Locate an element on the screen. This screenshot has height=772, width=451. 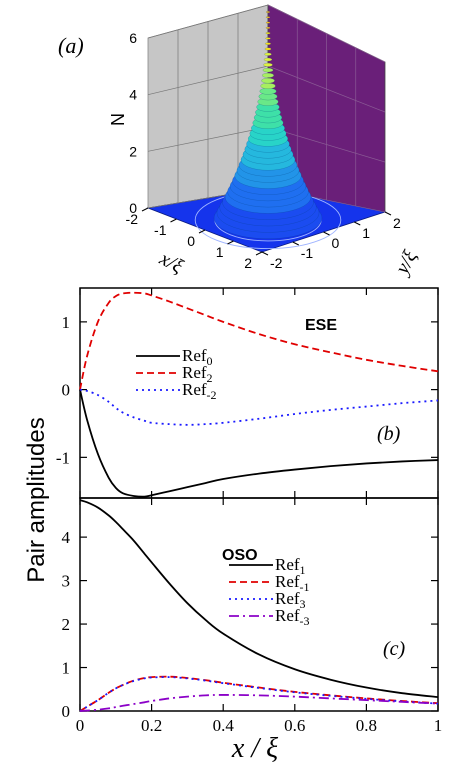
z-tick-label: 2 is located at coordinates (133, 151).